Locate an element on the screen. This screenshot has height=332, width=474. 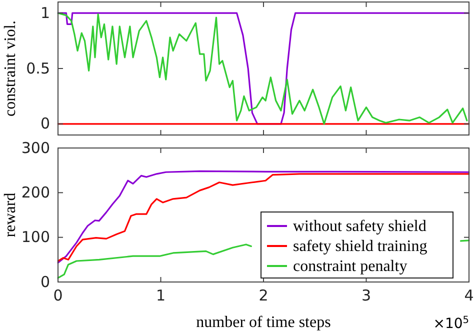
y-axis-title: constraint viol. is located at coordinates (10, 68).